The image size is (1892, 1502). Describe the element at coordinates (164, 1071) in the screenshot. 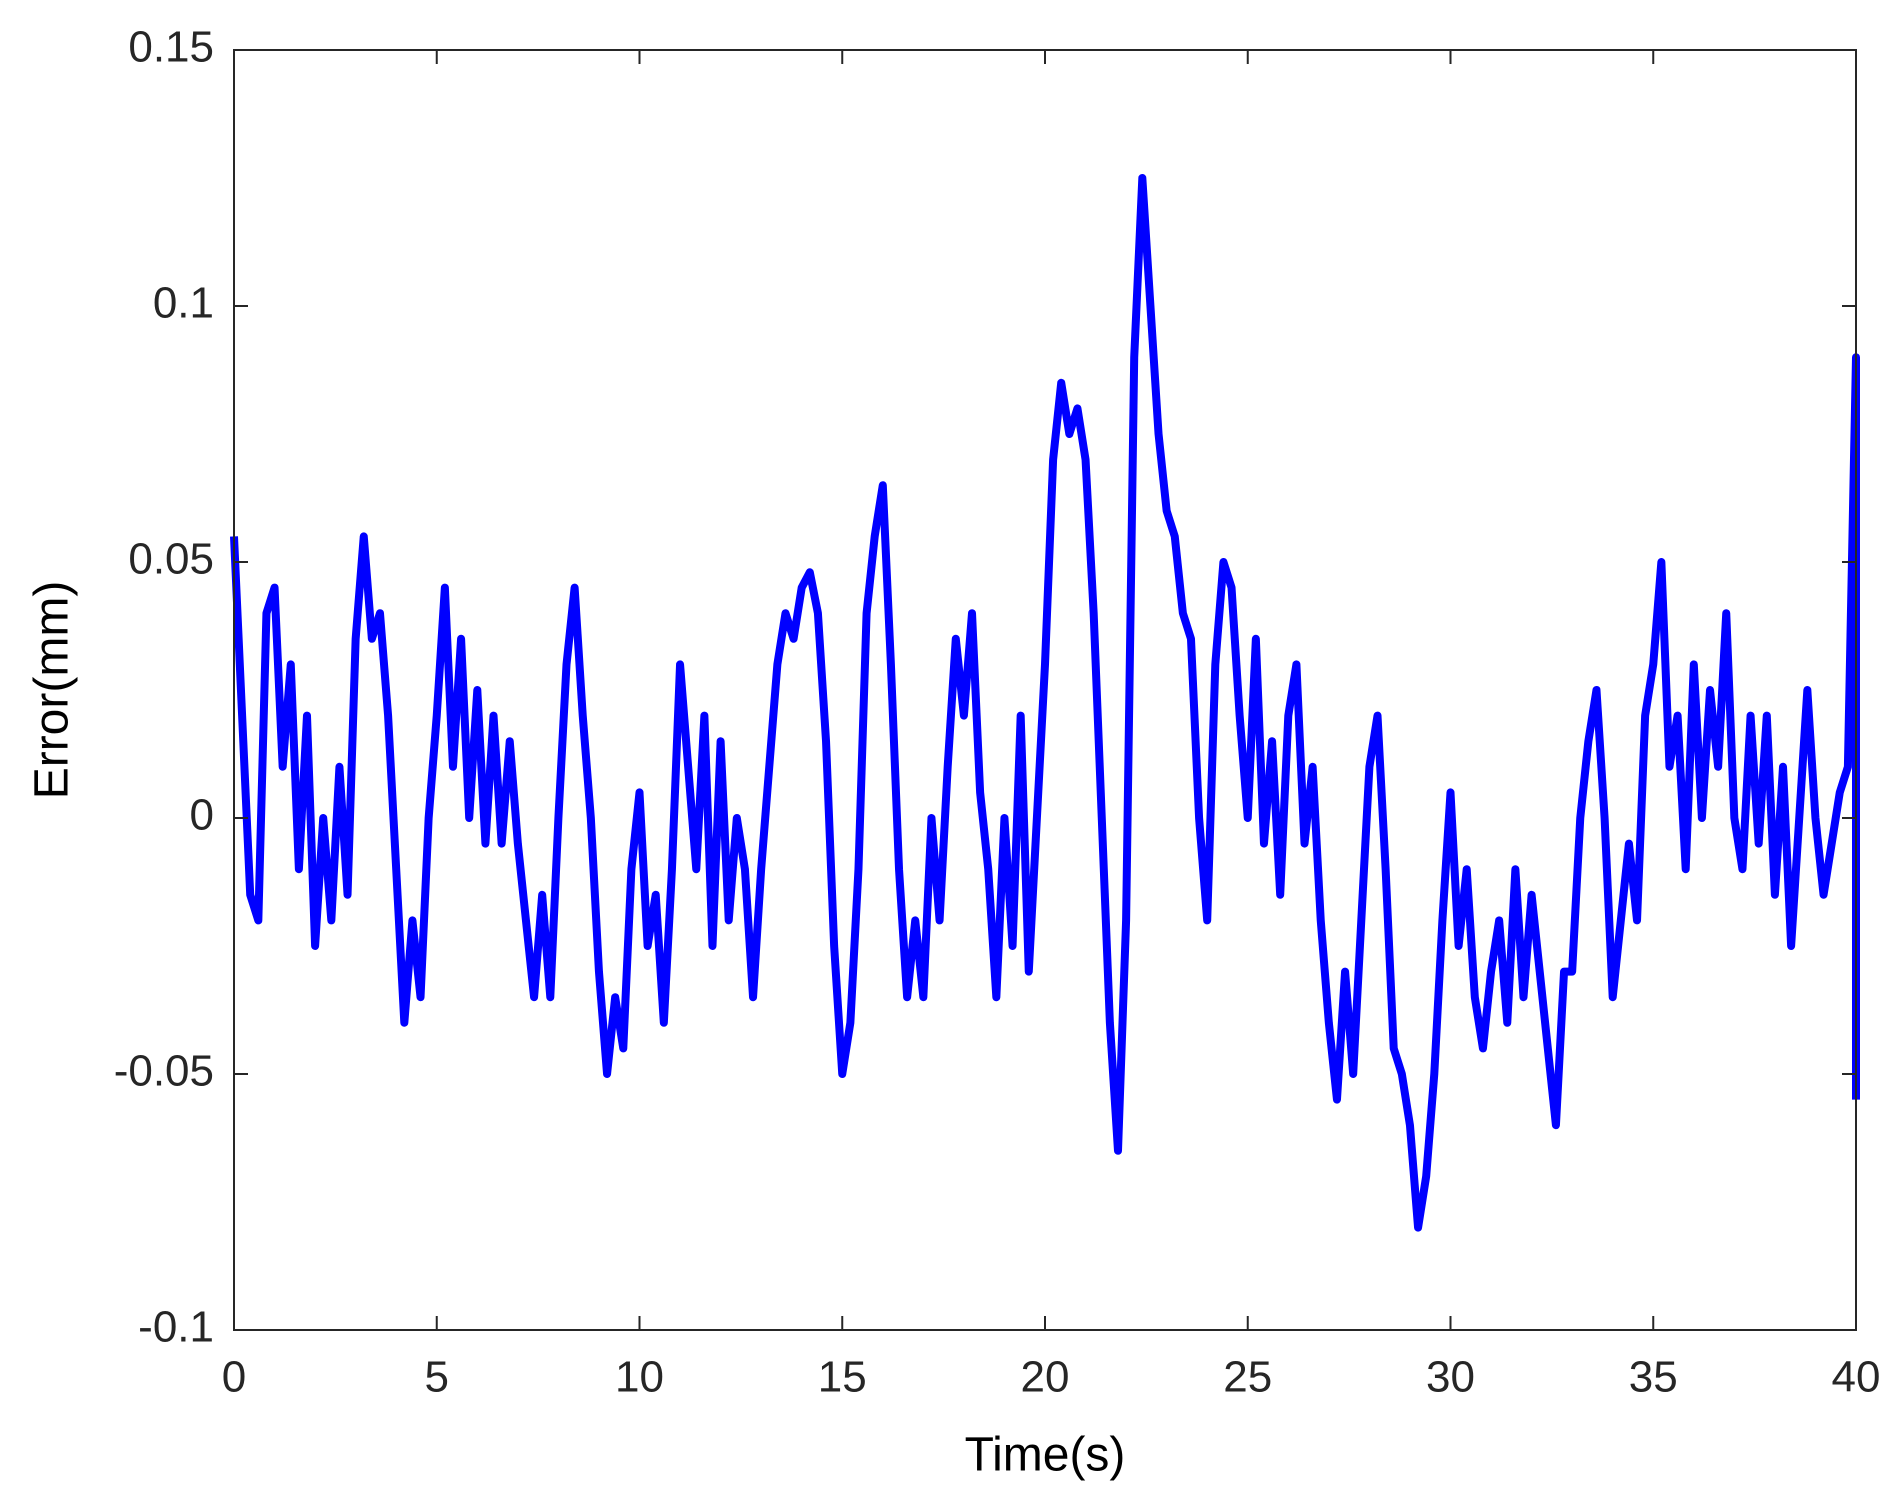

I see `y-tick-label: -0.05` at that location.